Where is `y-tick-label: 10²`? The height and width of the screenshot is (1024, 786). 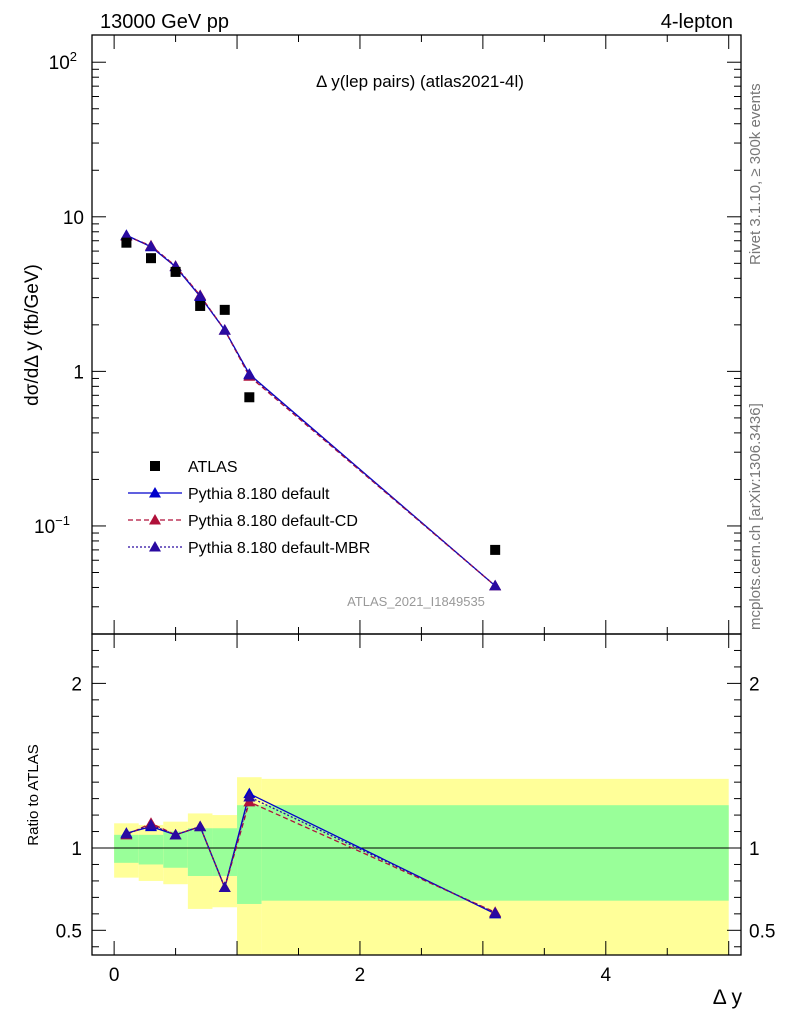
y-tick-label: 10² is located at coordinates (63, 61).